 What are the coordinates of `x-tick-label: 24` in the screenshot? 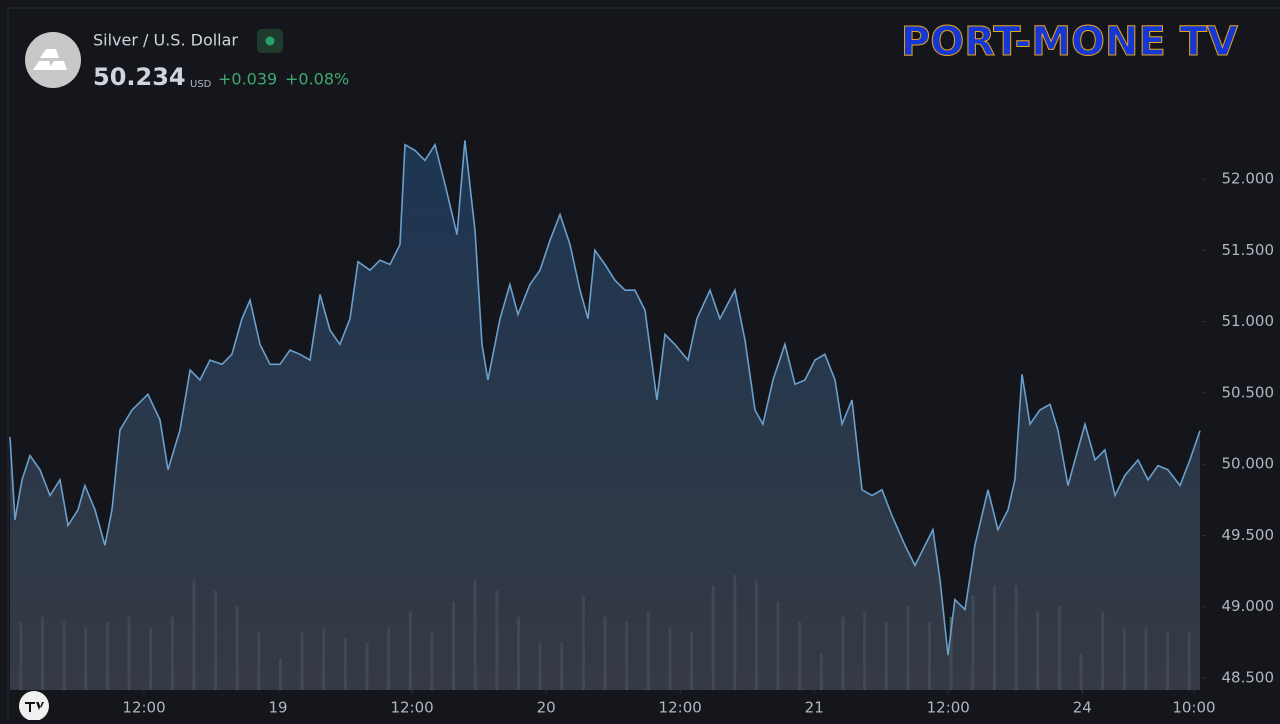 It's located at (1082, 708).